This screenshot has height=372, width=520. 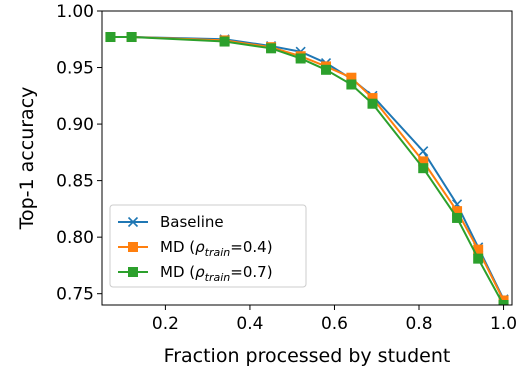 I want to click on y-tick-label: 0.85, so click(x=75, y=182).